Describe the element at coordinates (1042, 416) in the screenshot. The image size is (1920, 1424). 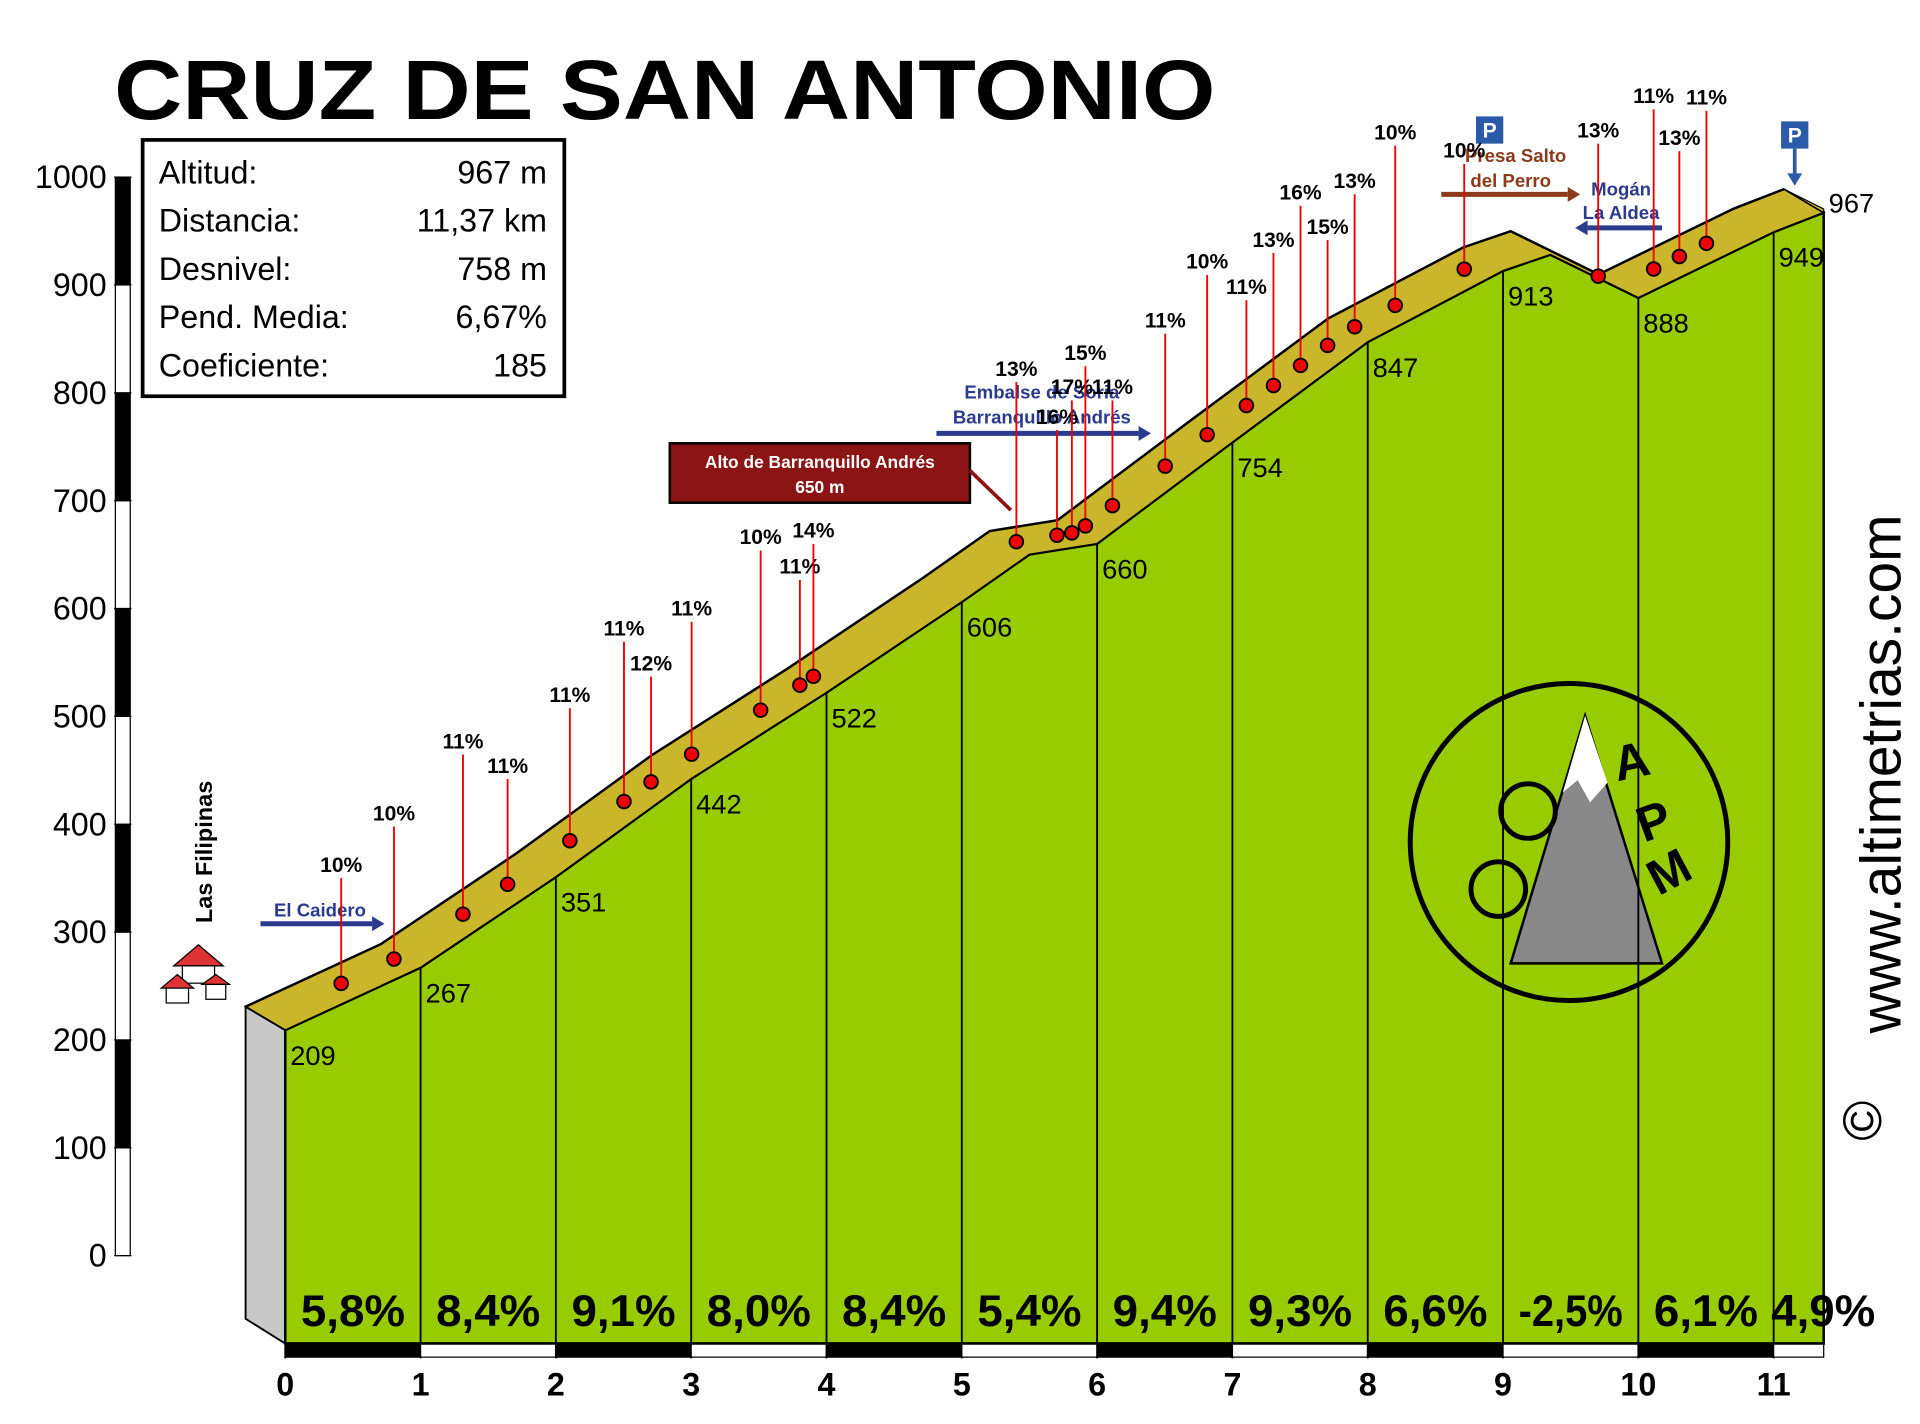
I see `place-label: Barranquillo Andrés` at that location.